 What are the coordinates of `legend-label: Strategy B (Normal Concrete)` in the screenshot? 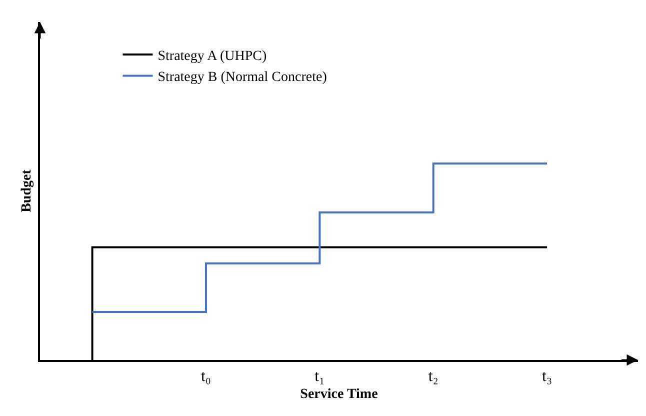 It's located at (243, 78).